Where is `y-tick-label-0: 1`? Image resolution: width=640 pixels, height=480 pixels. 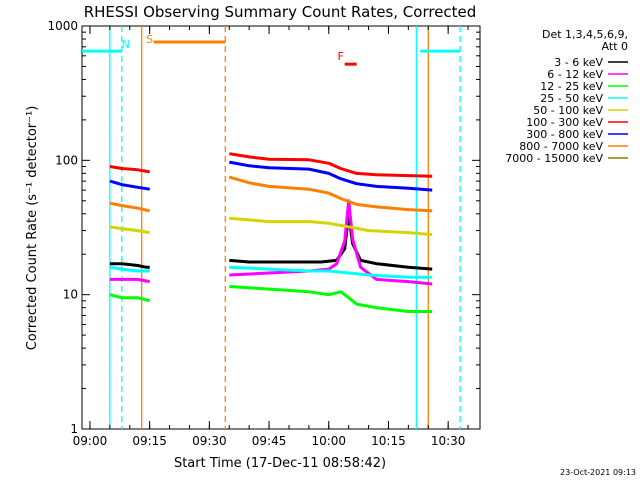 y-tick-label-0: 1 is located at coordinates (74, 429).